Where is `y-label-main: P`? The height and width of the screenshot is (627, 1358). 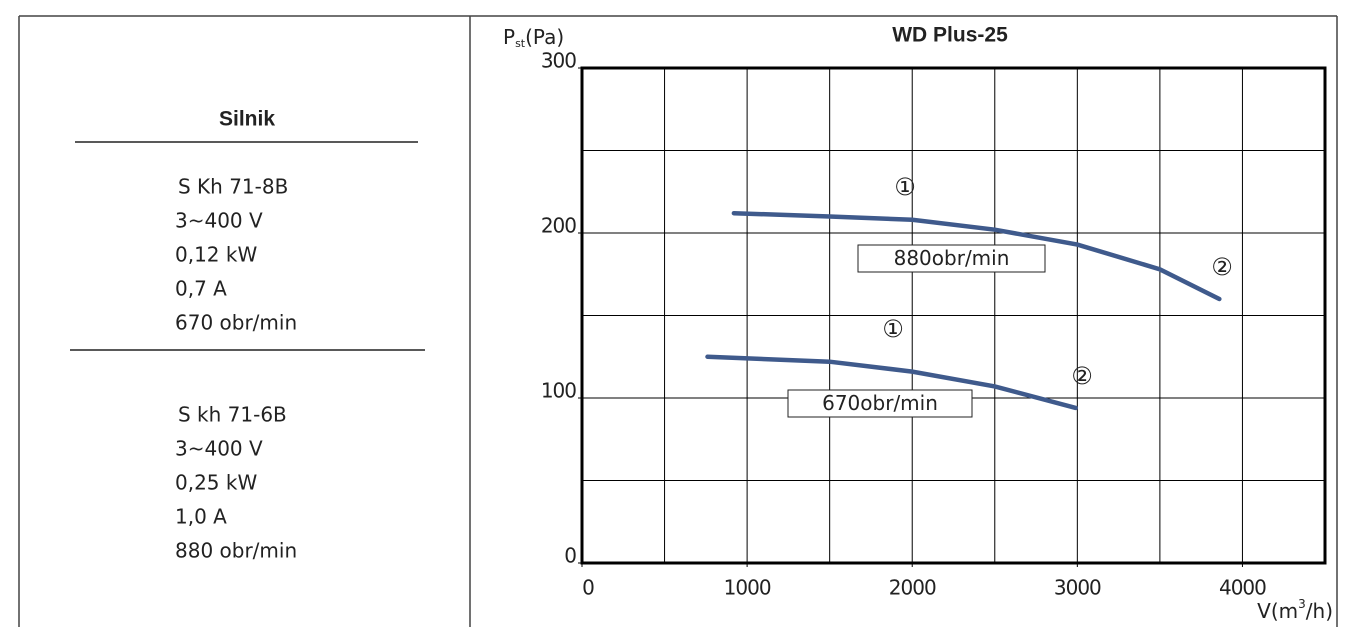 y-label-main: P is located at coordinates (509, 37).